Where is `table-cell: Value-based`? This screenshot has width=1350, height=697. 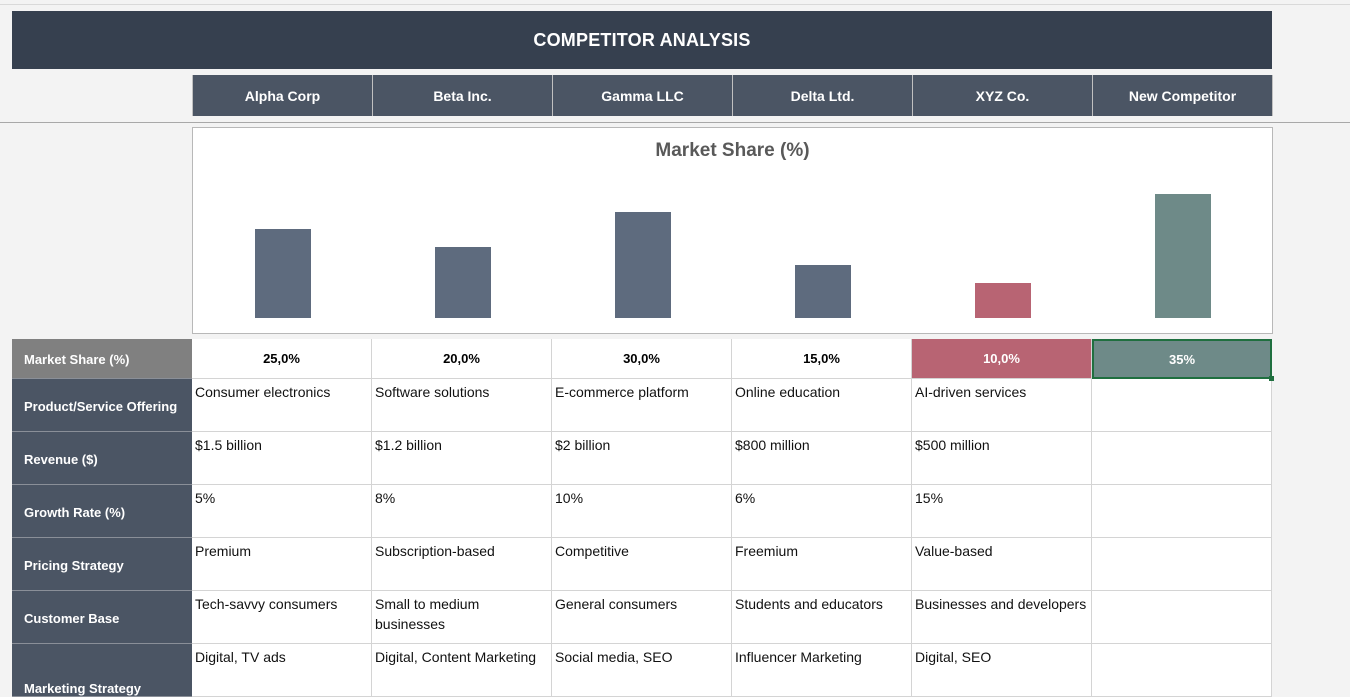
table-cell: Value-based is located at coordinates (1002, 564).